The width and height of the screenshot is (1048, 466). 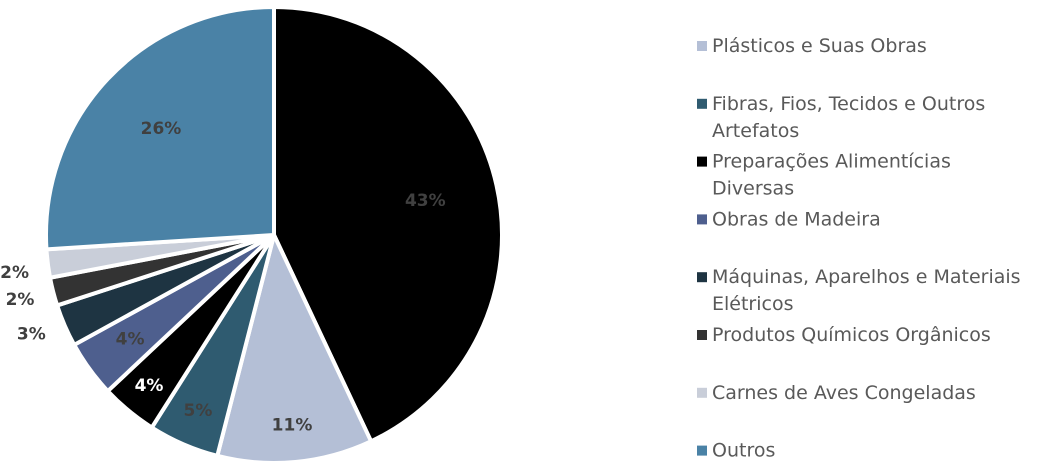 I want to click on data-label: 43%, so click(x=425, y=201).